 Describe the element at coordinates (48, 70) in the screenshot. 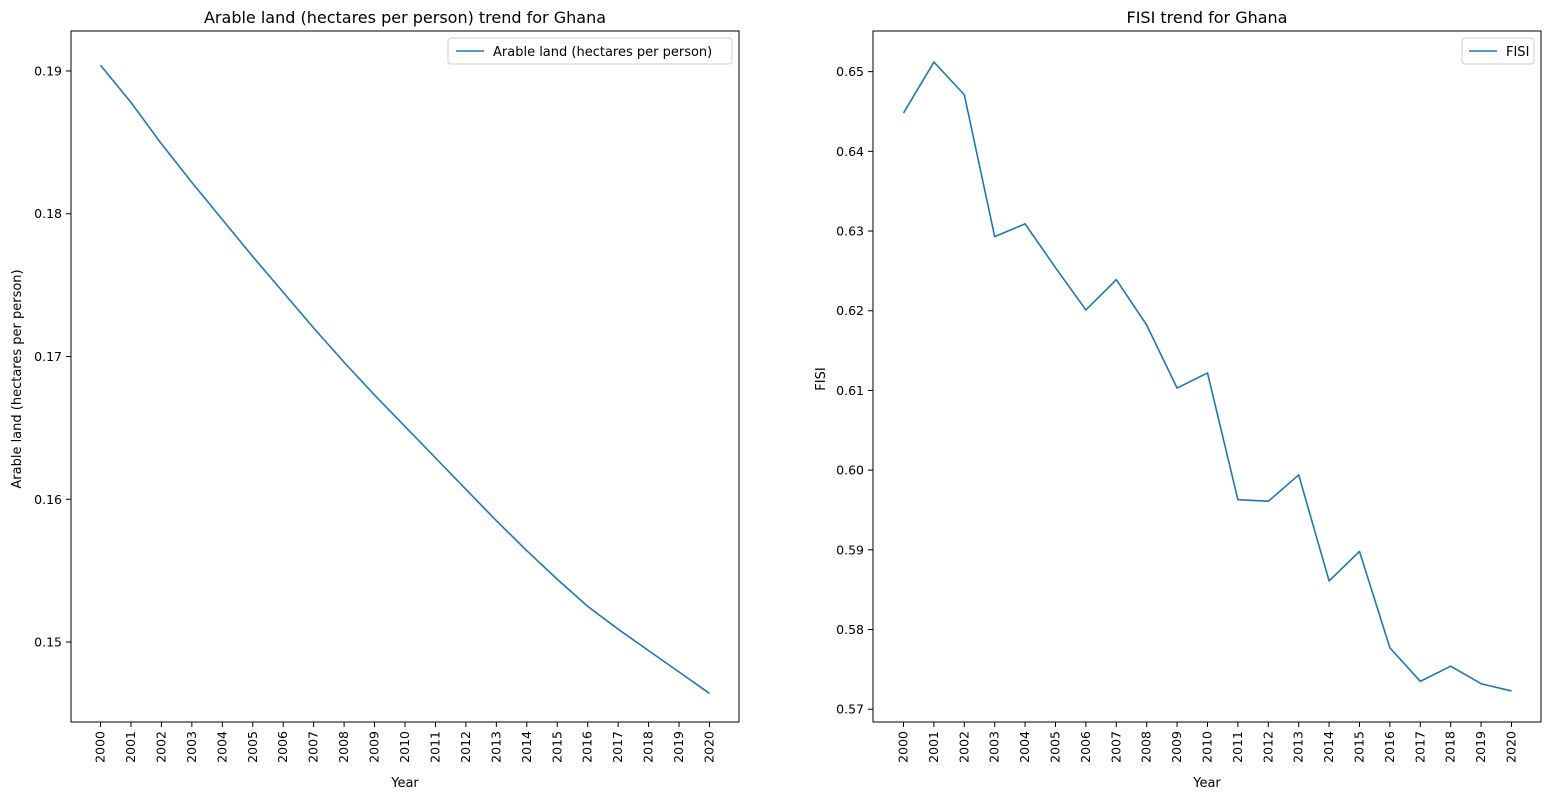

I see `y-tick-label: 0.19` at that location.